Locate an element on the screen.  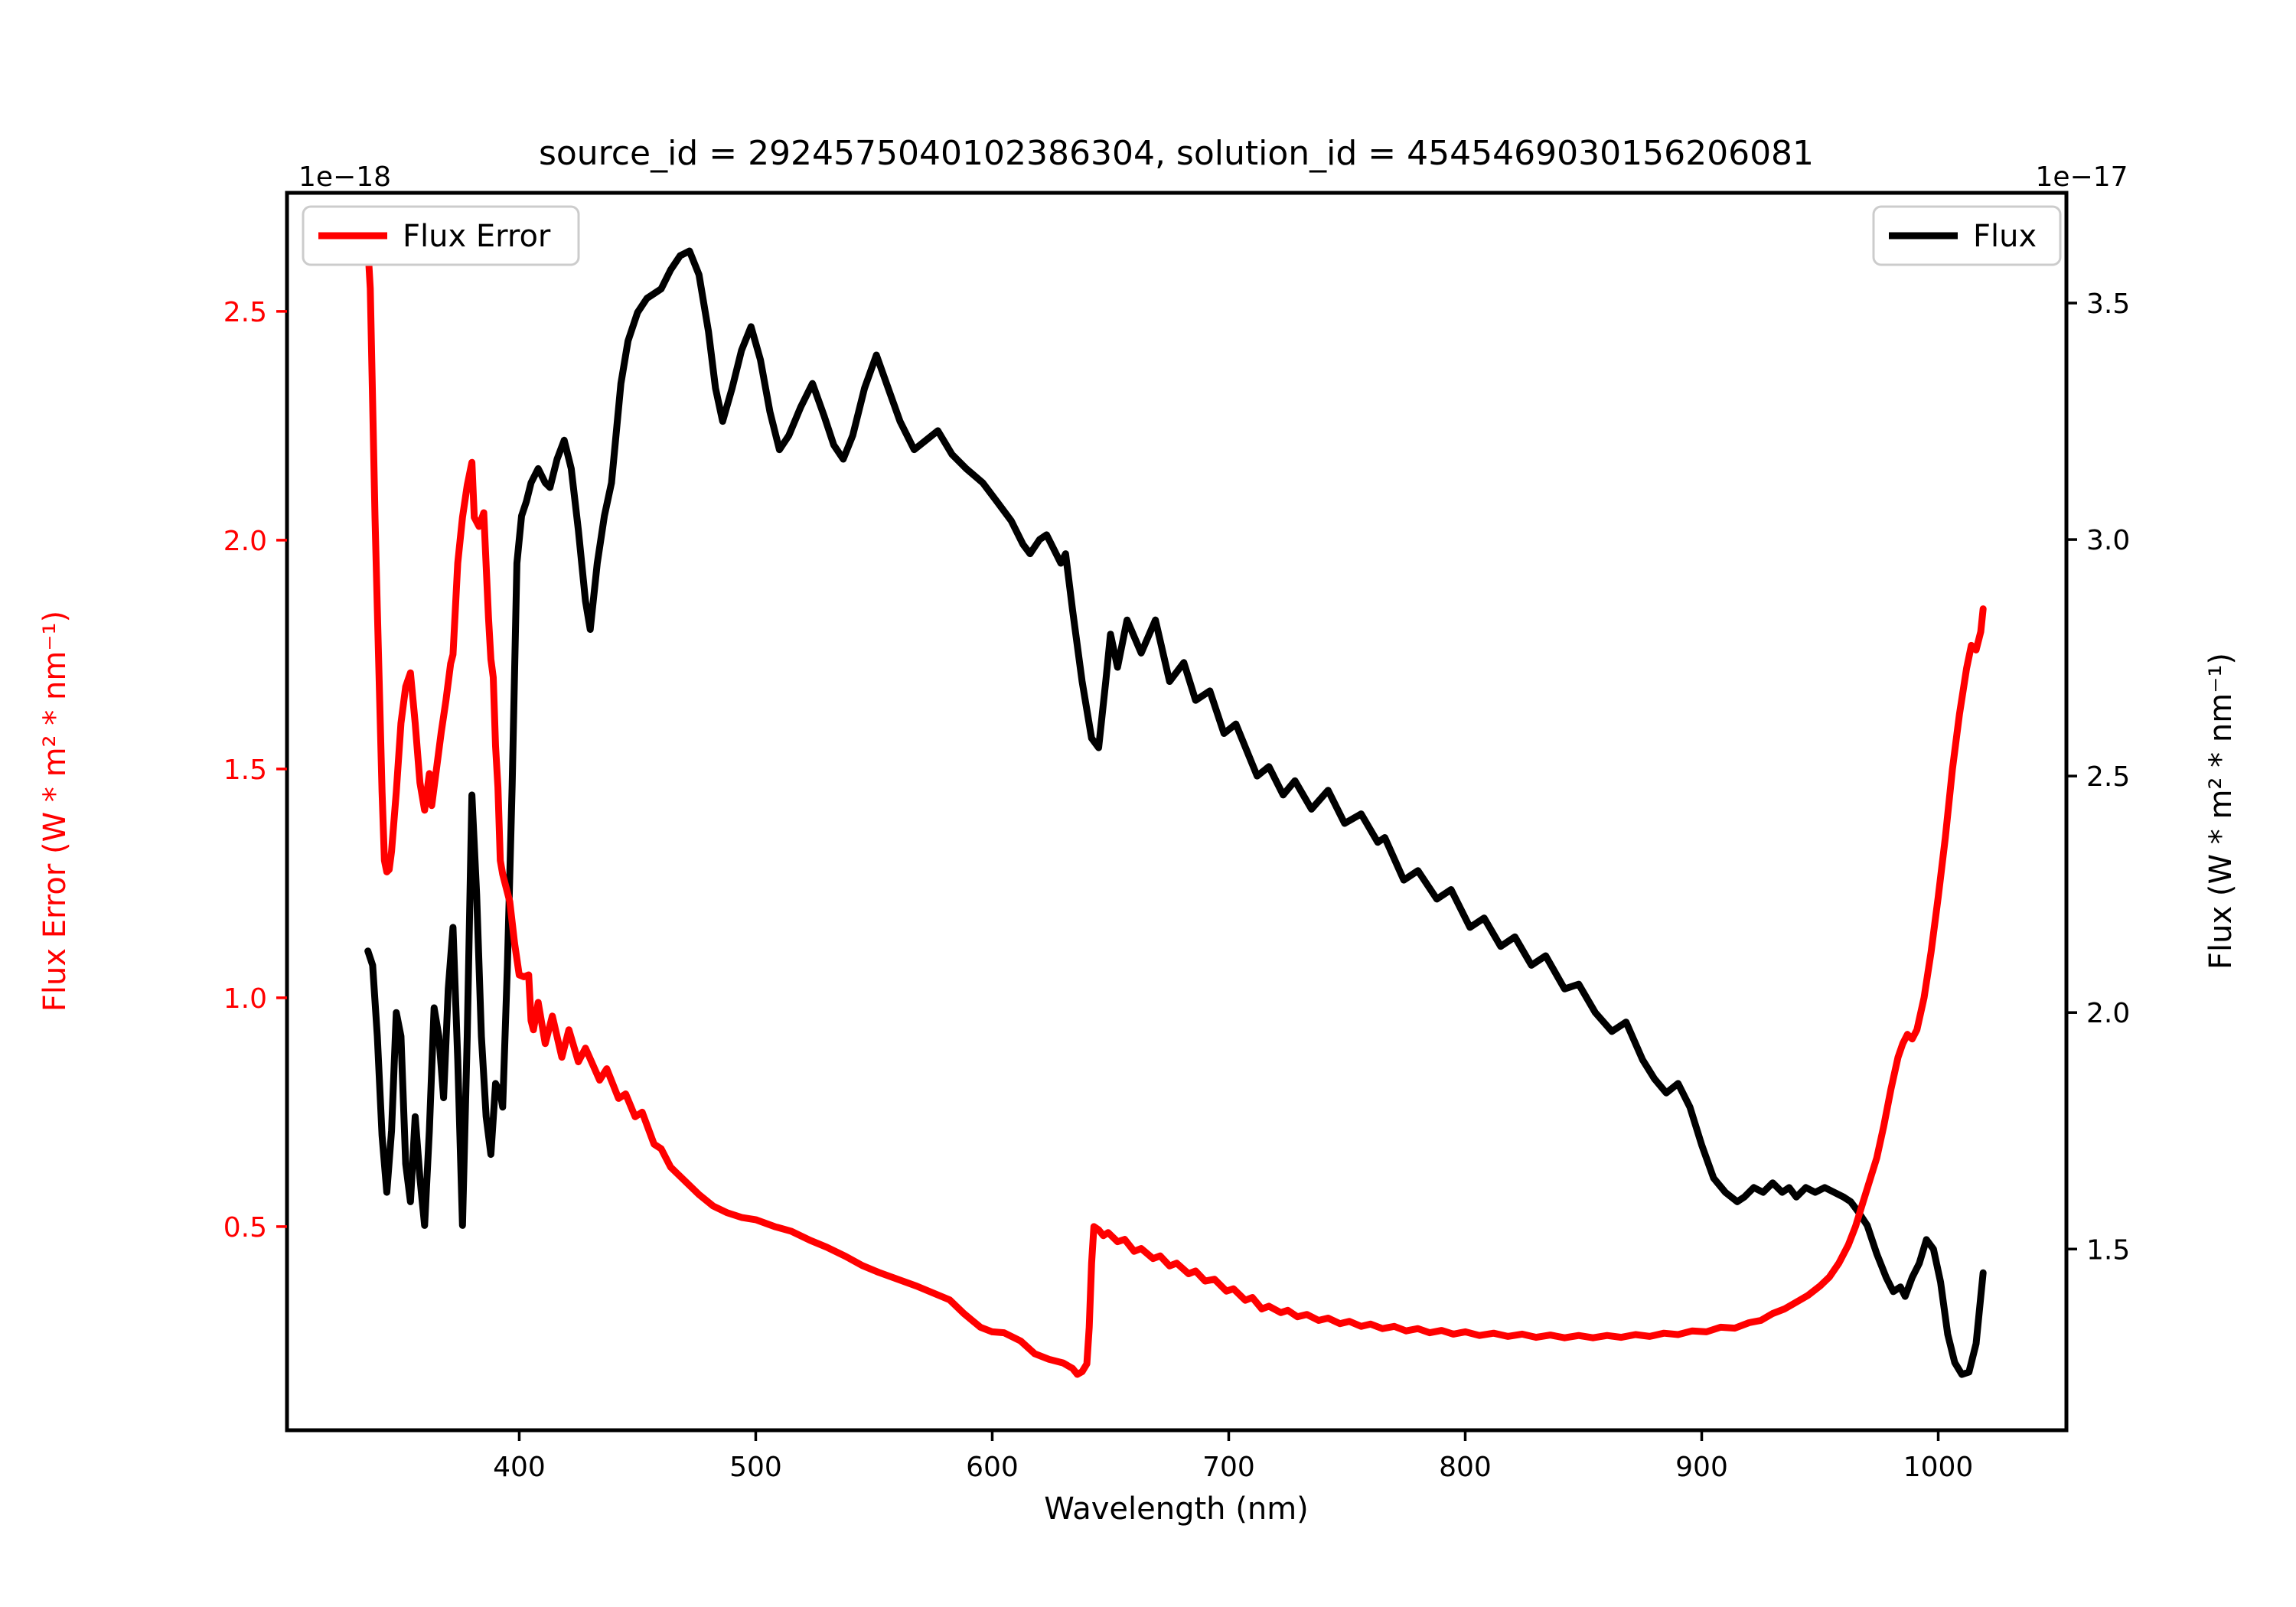
right-axis-offset-text: 1e−17 is located at coordinates (2081, 177).